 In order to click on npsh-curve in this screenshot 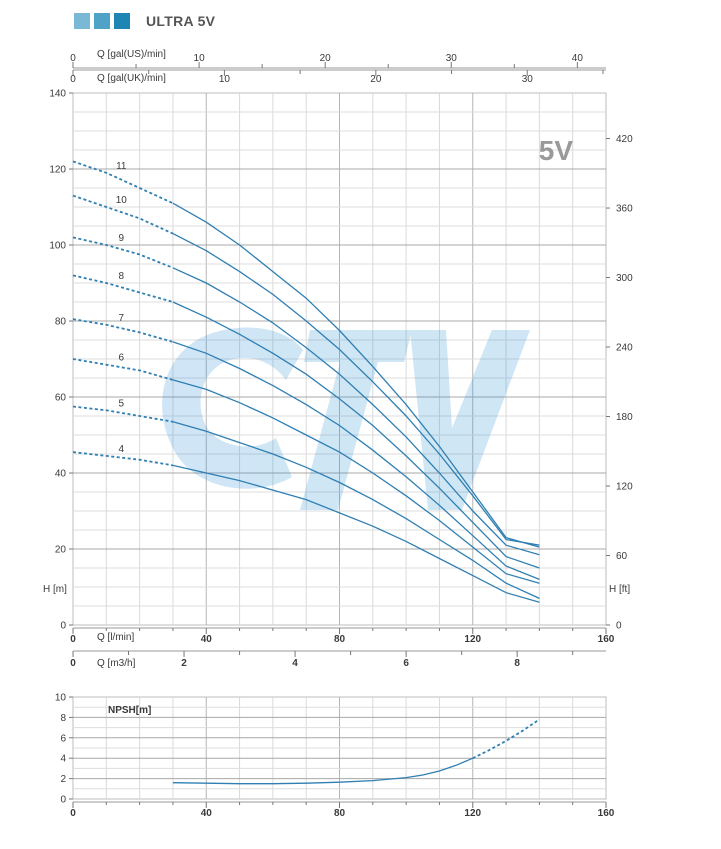, I will do `click(323, 771)`.